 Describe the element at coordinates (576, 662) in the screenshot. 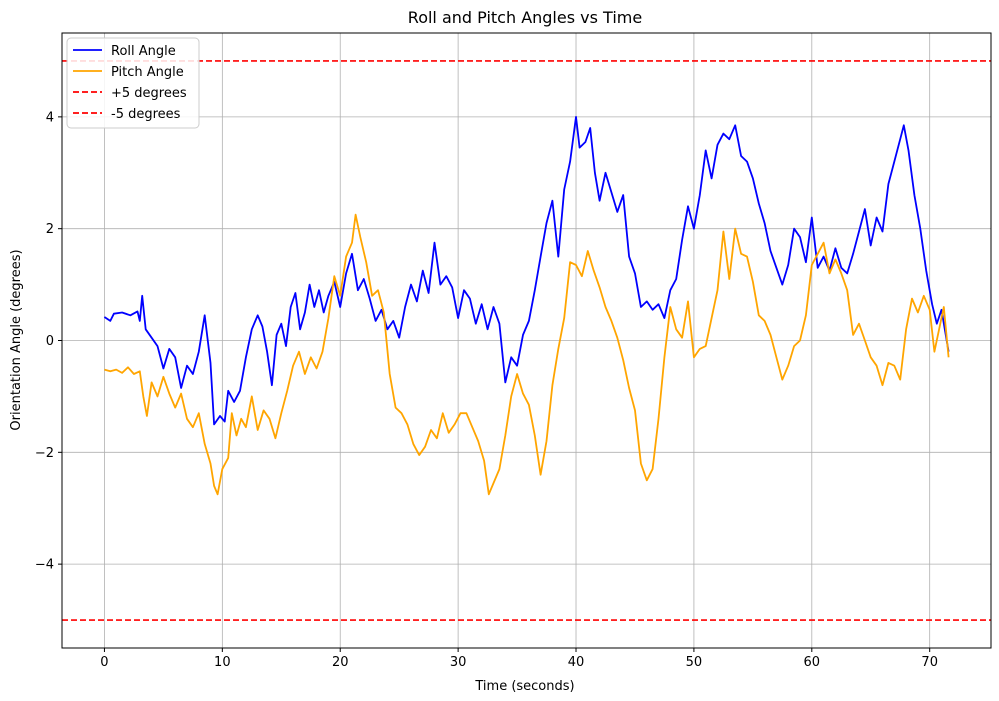

I see `x-tick-label: 40` at that location.